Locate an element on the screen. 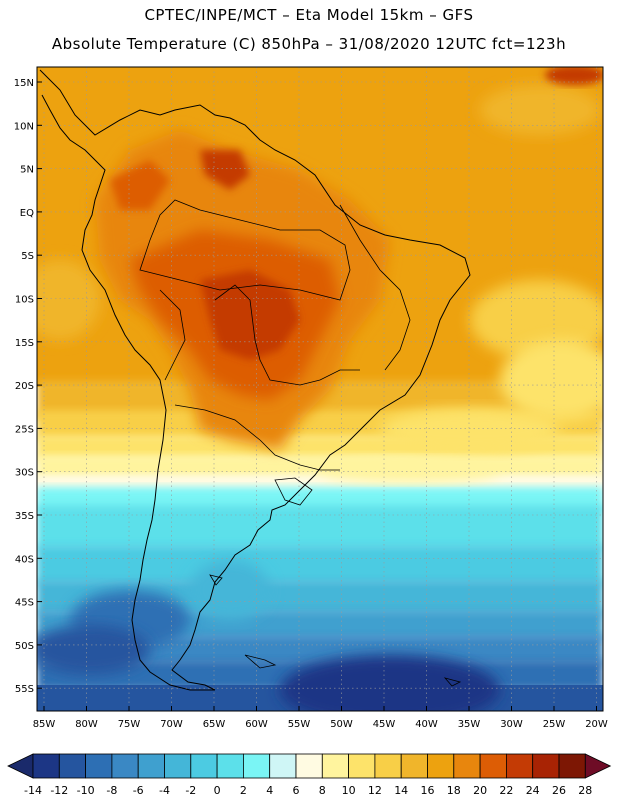 This screenshot has height=800, width=618. lat-label: 45S is located at coordinates (24, 603).